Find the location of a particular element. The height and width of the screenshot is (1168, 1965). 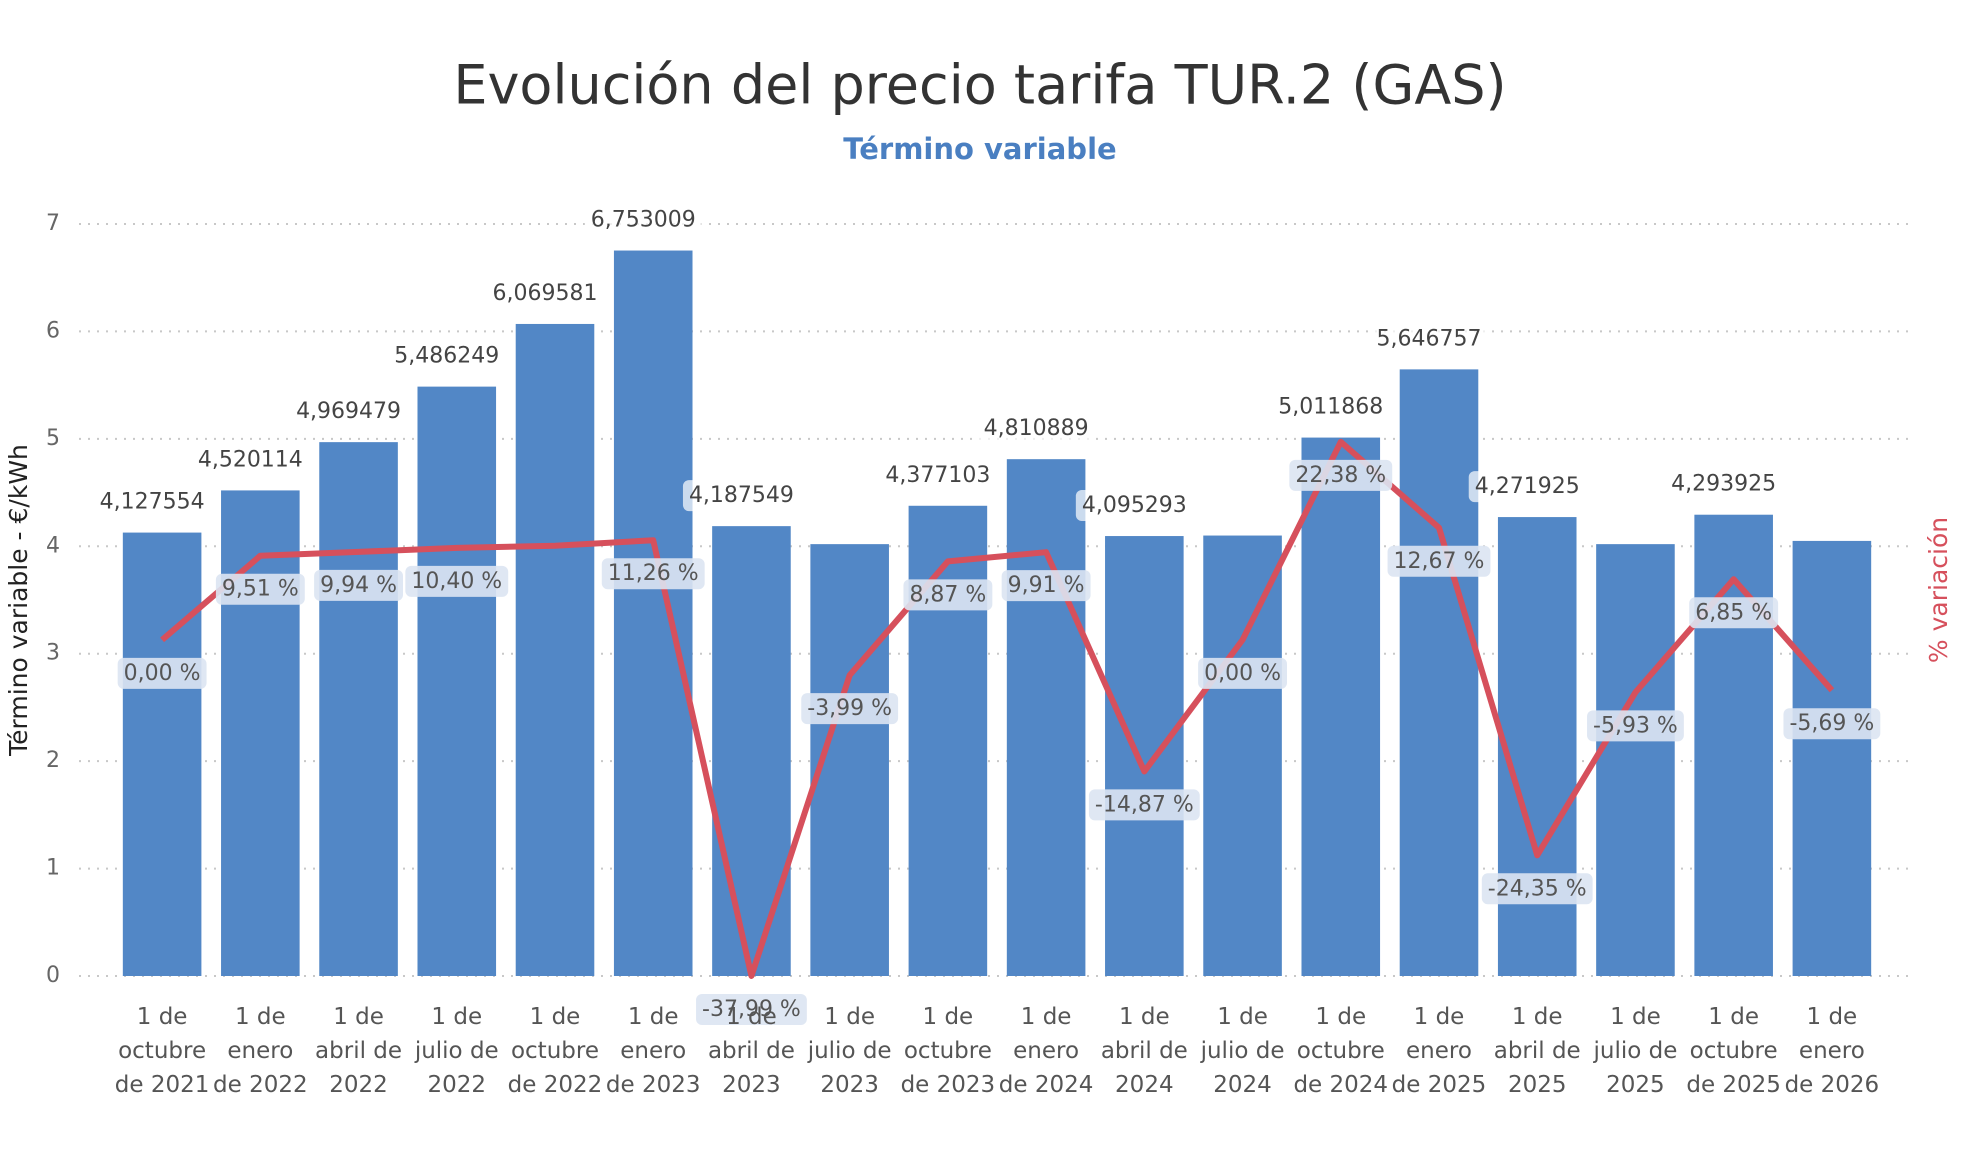

bar-value-label: 6,069581 is located at coordinates (545, 293).